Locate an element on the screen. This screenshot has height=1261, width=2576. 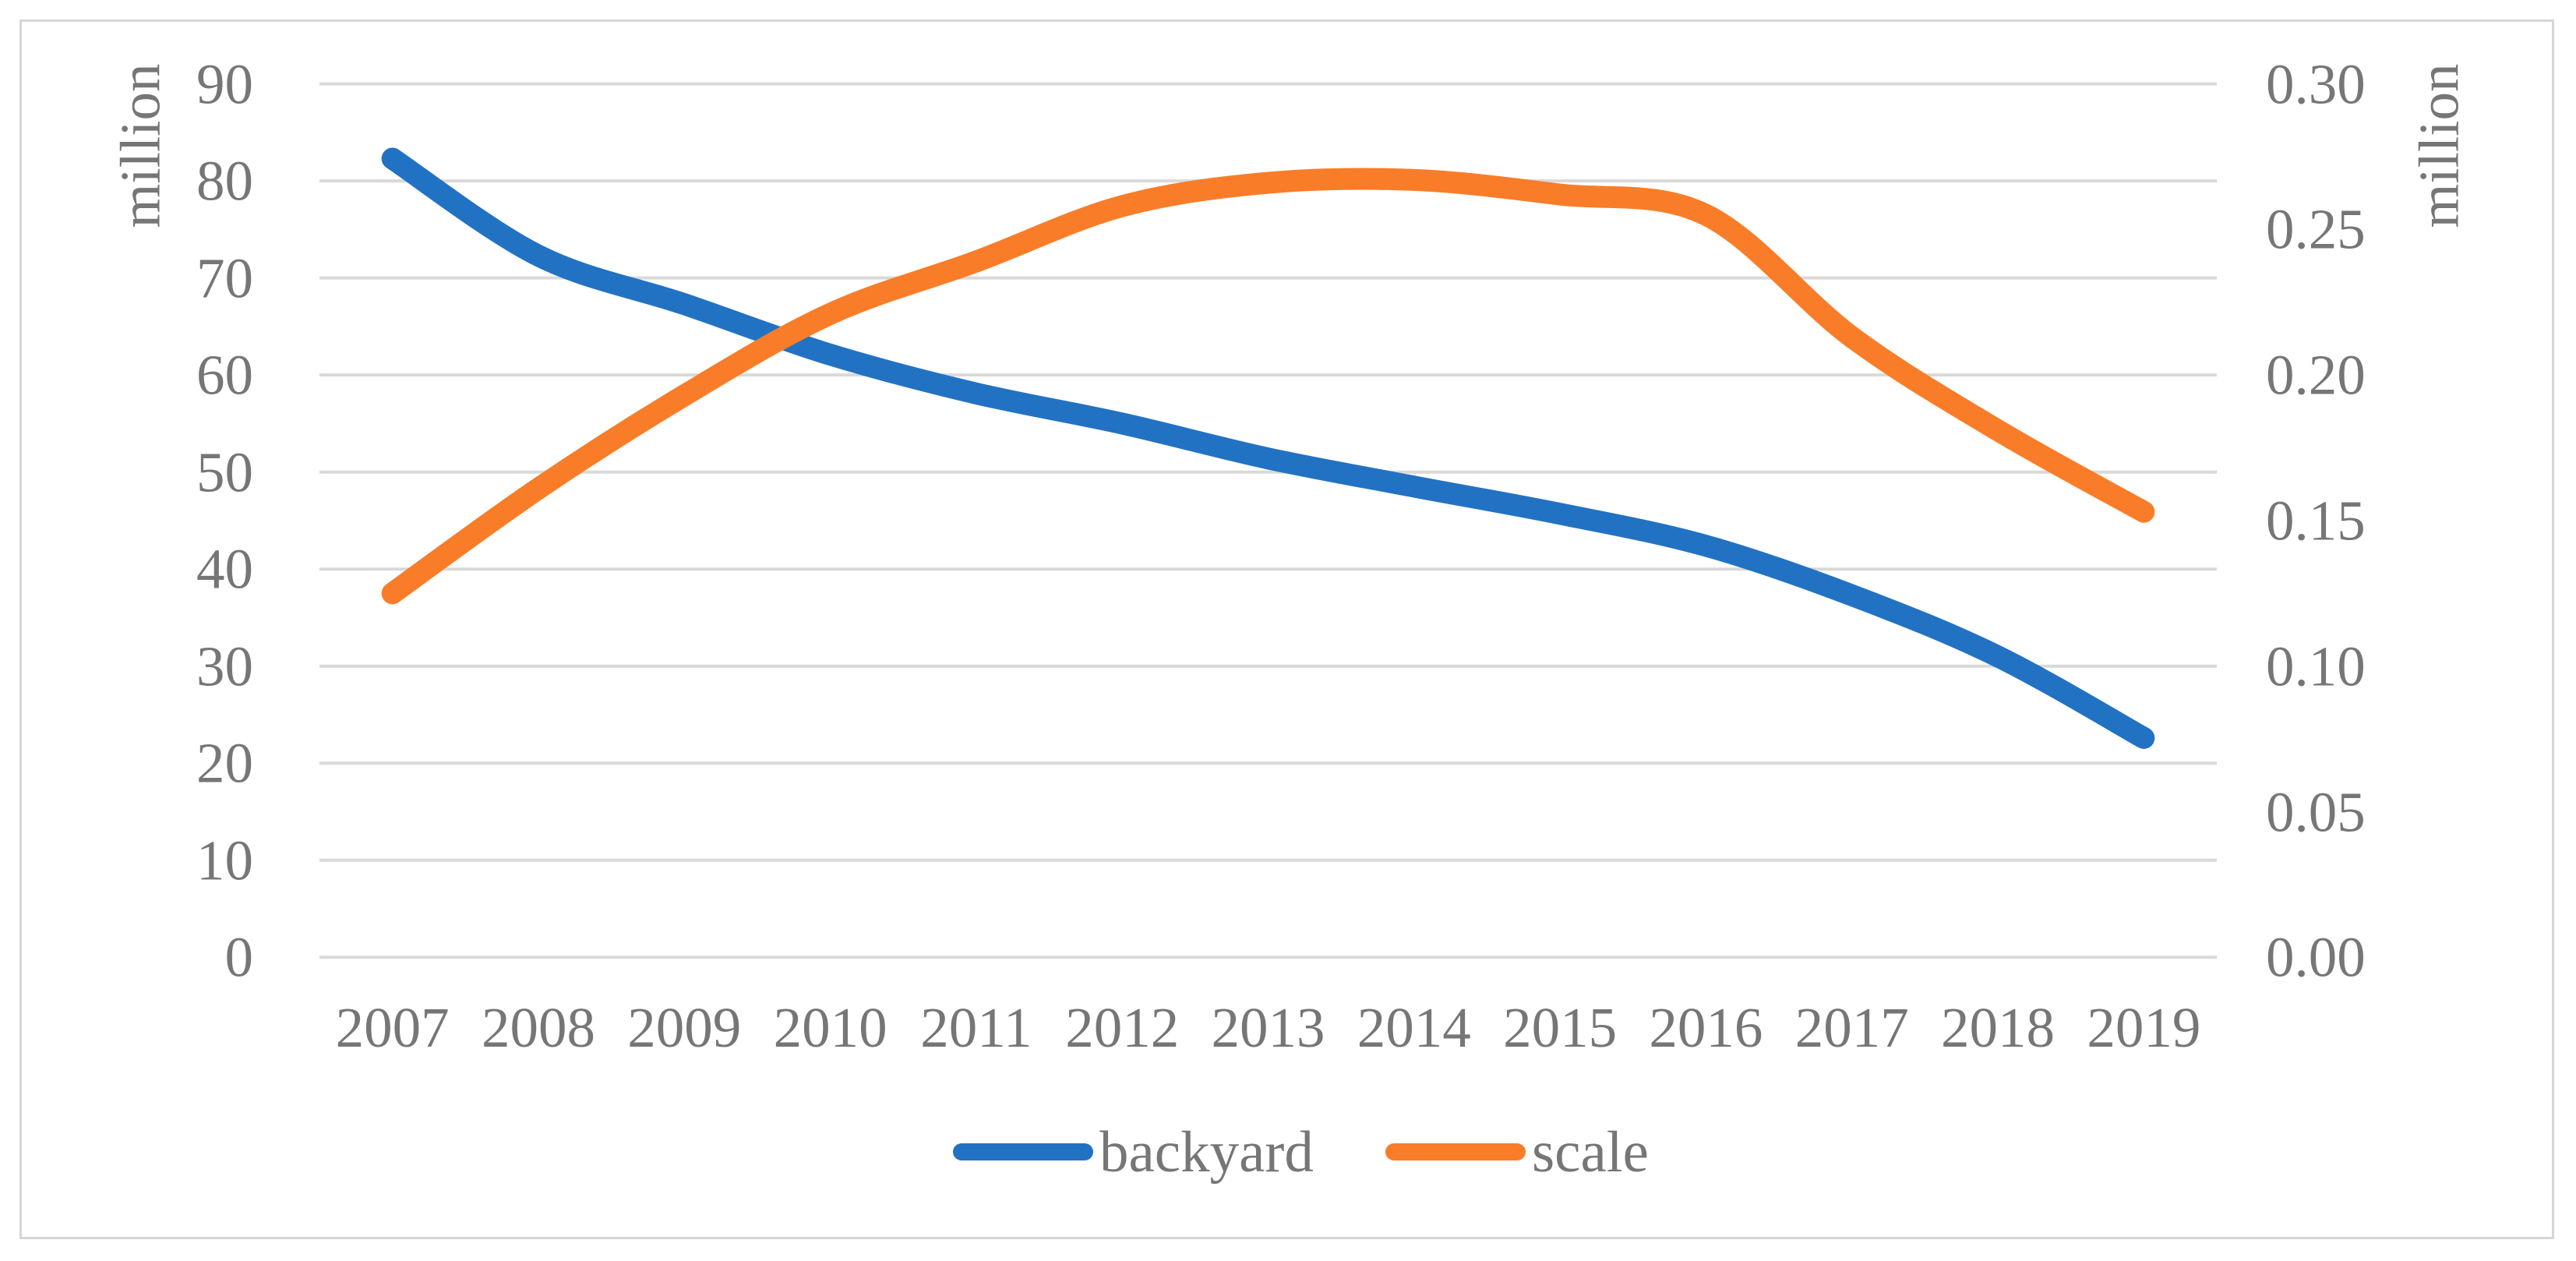
x-axis-tick-label: 2017 is located at coordinates (1851, 1027).